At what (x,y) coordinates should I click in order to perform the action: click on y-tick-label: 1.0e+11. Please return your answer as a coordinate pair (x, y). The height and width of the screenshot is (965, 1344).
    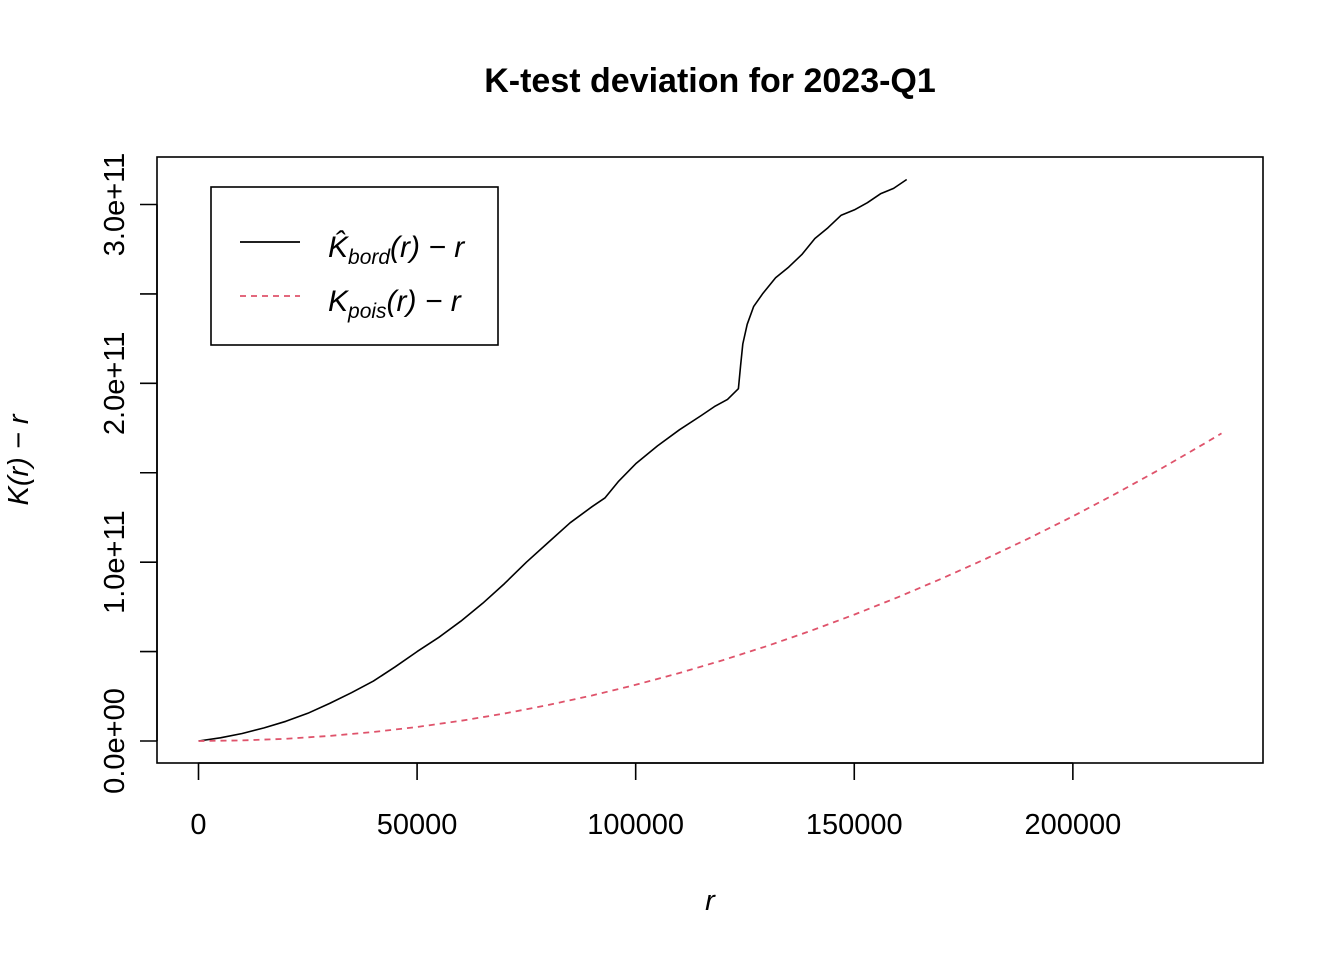
    Looking at the image, I should click on (115, 561).